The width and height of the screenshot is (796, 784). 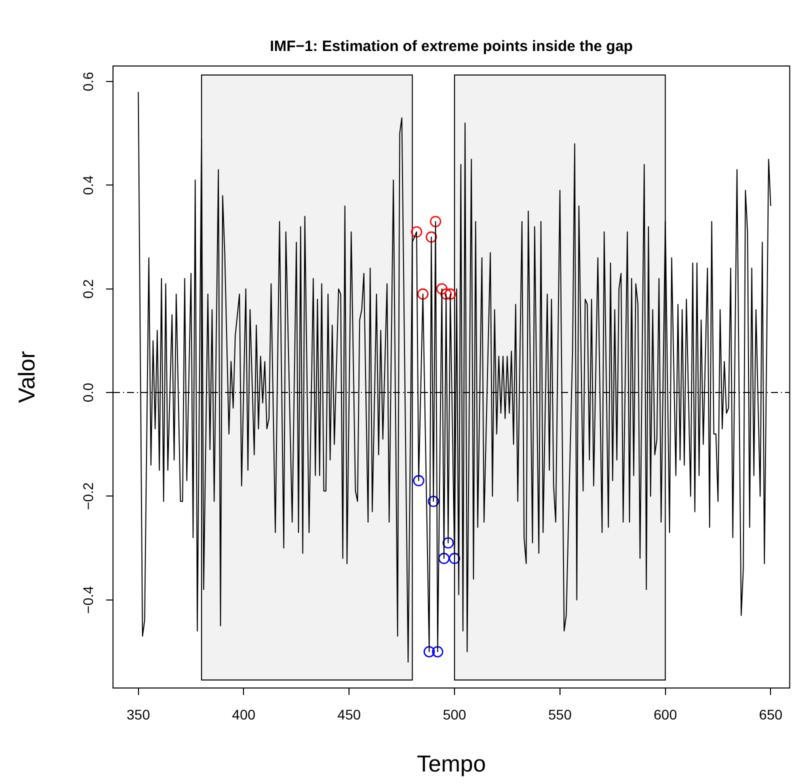 I want to click on x-tick-label: 400, so click(x=244, y=714).